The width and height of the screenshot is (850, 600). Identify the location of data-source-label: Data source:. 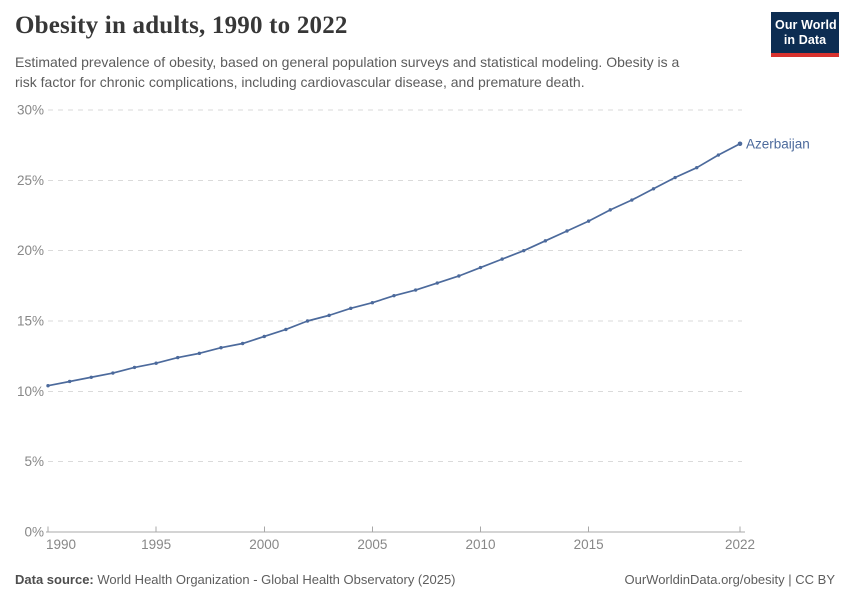
(54, 579).